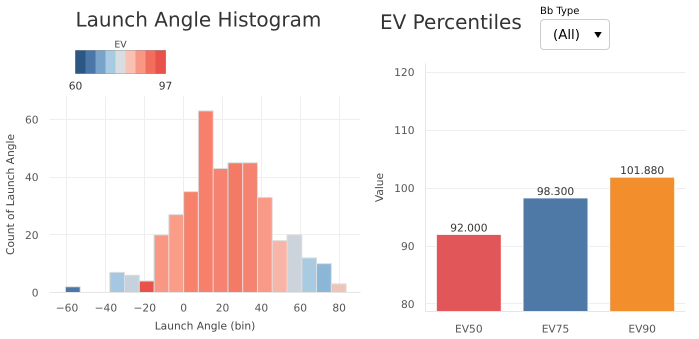 Image resolution: width=699 pixels, height=339 pixels. I want to click on y-tick-label: 20, so click(31, 235).